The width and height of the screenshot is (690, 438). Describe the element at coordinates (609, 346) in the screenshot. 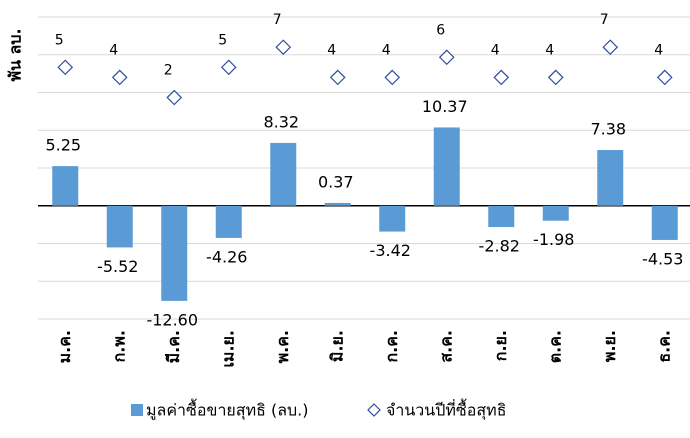

I see `x-tick-label: พ.ย.` at that location.